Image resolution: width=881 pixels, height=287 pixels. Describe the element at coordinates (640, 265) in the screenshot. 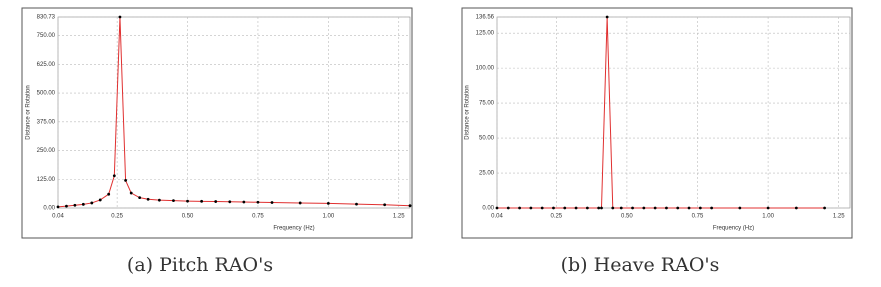

I see `caption: (b) Heave RAO's` at that location.